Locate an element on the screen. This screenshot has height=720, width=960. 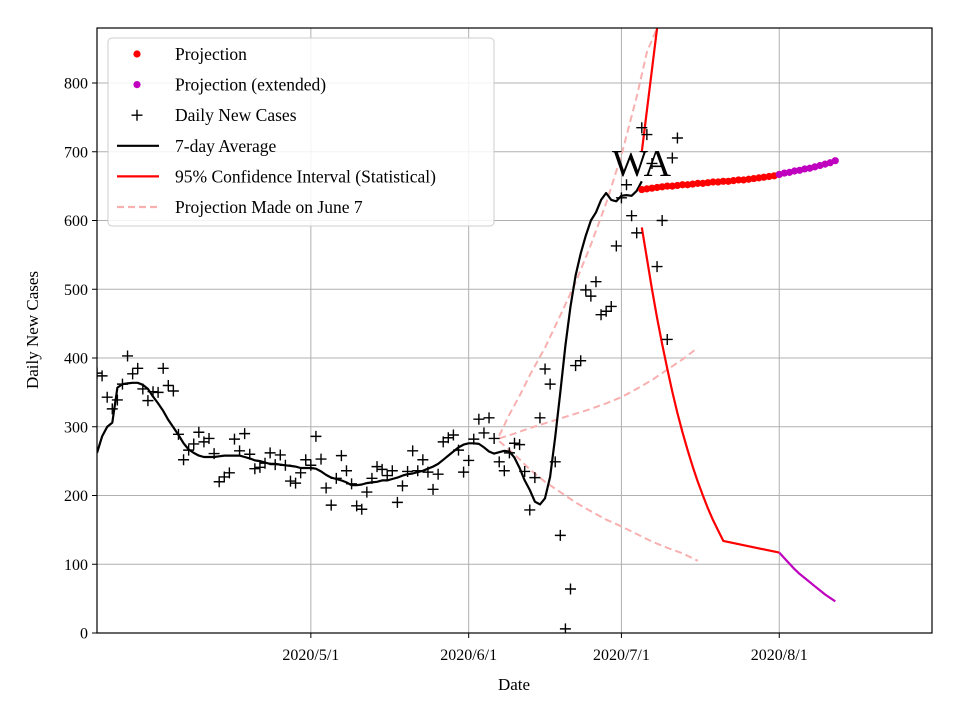
legend-marker-daily is located at coordinates (137, 115).